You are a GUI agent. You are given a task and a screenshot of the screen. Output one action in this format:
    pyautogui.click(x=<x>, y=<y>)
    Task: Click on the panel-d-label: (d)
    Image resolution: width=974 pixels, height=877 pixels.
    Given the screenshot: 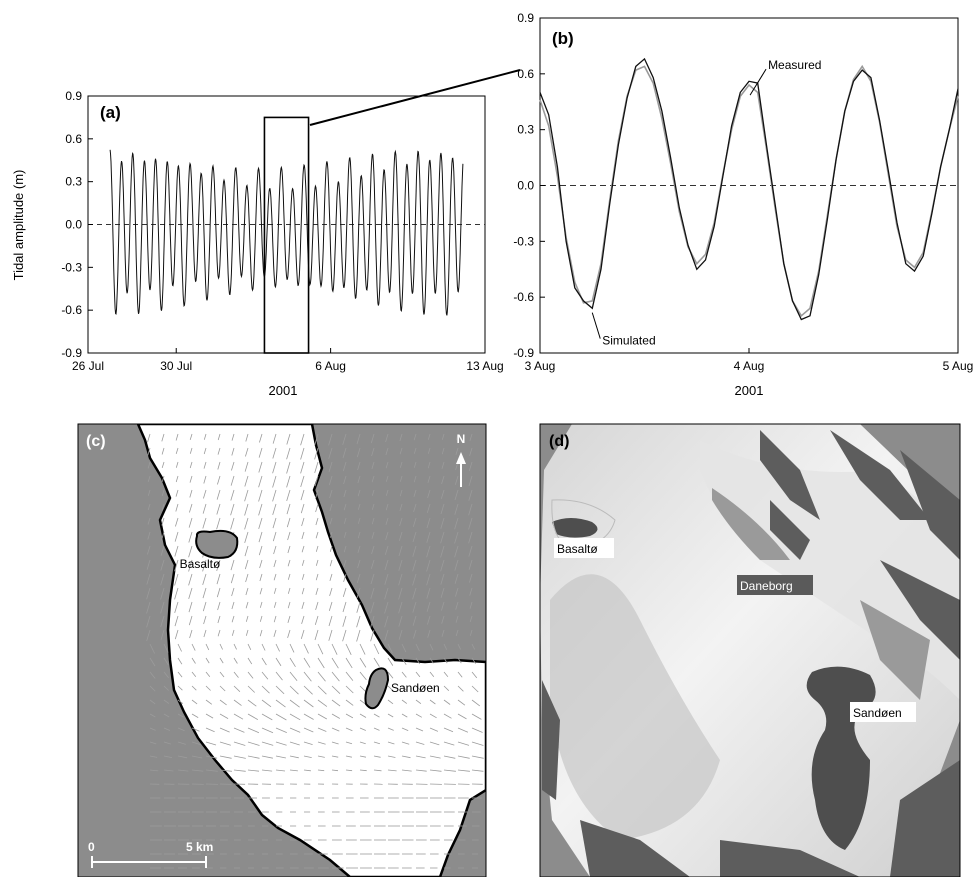 What is the action you would take?
    pyautogui.click(x=559, y=441)
    